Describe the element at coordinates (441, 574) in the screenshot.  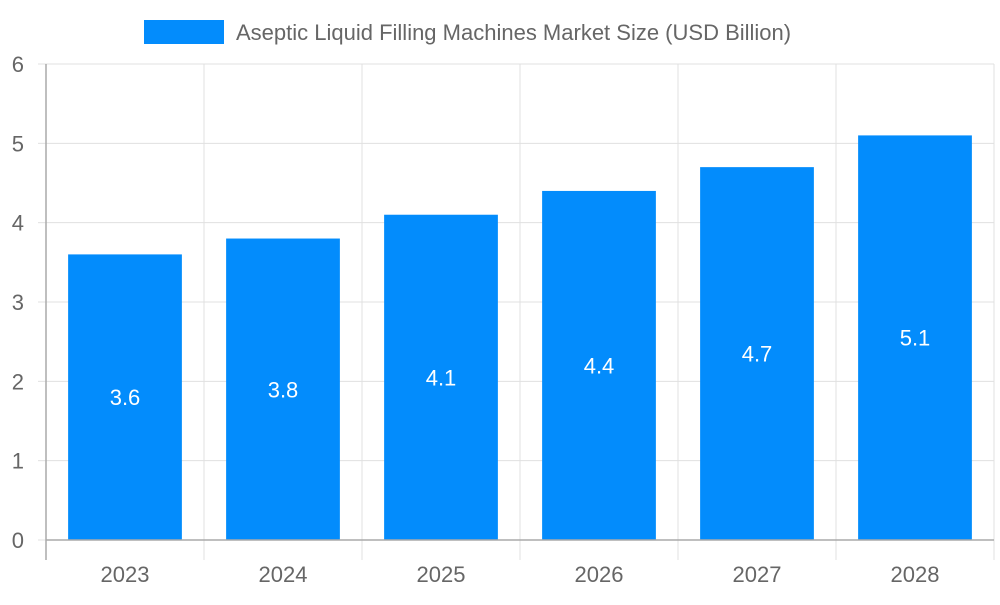
I see `x-tick-label: 2025` at that location.